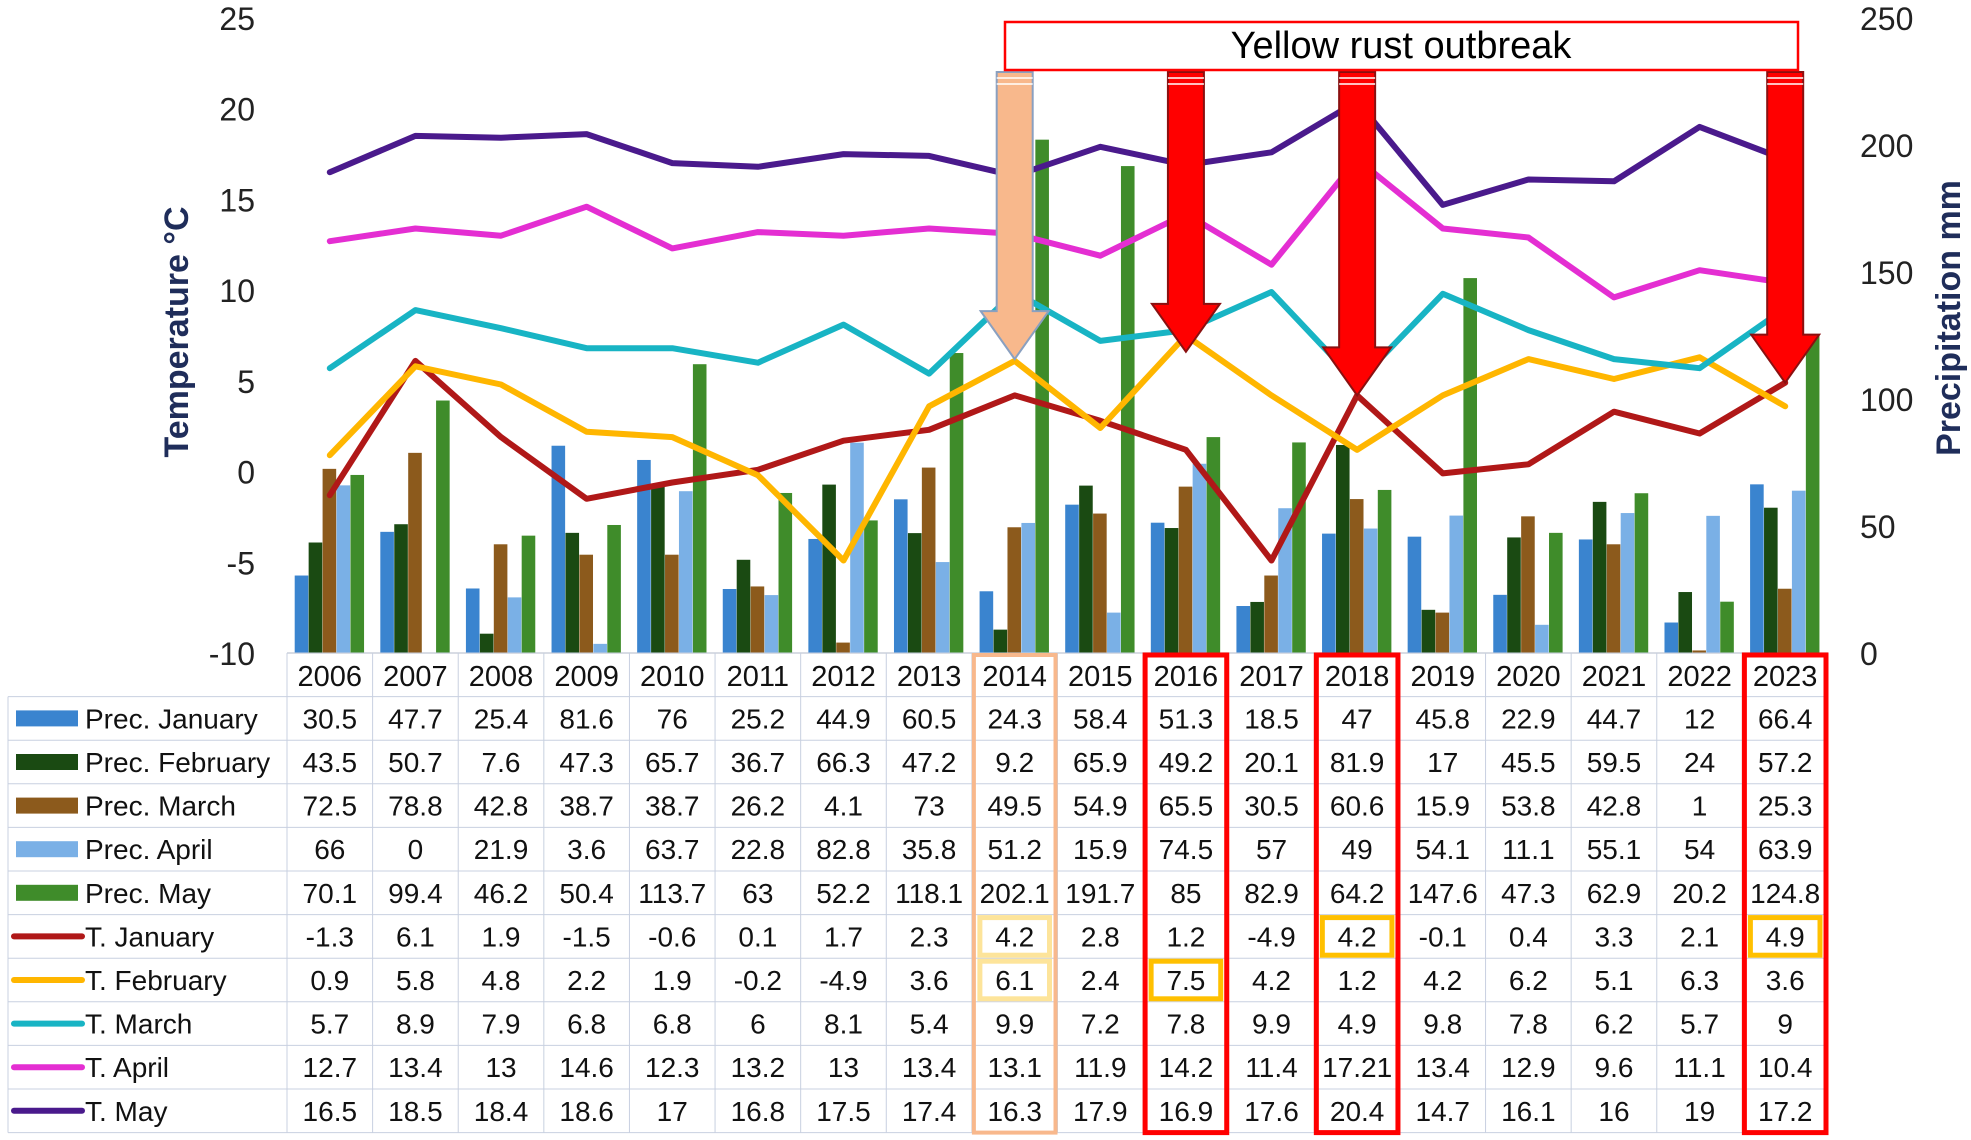 The image size is (1971, 1140). Describe the element at coordinates (1114, 632) in the screenshot. I see `bar-prec-april-2015` at that location.